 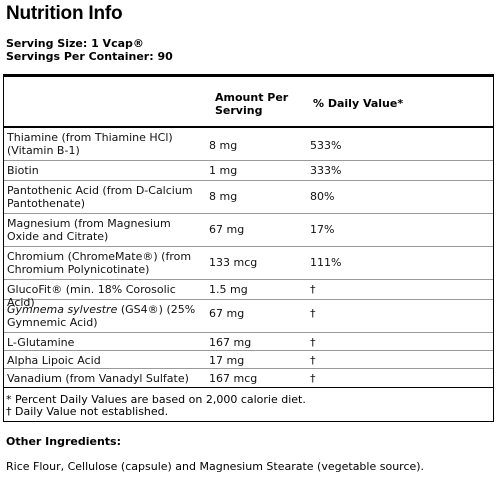 I want to click on table-right-border, so click(x=493, y=249).